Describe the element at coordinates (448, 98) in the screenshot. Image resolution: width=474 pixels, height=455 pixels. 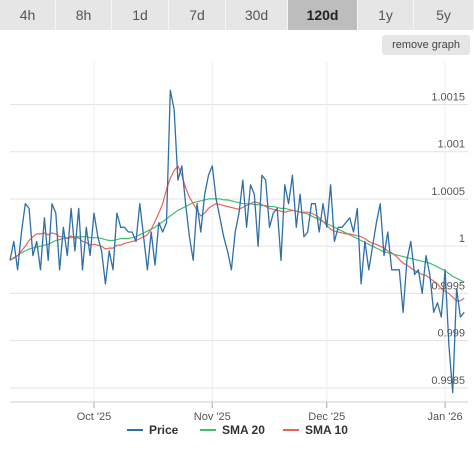
I see `y-tick-label: 1.0015` at that location.